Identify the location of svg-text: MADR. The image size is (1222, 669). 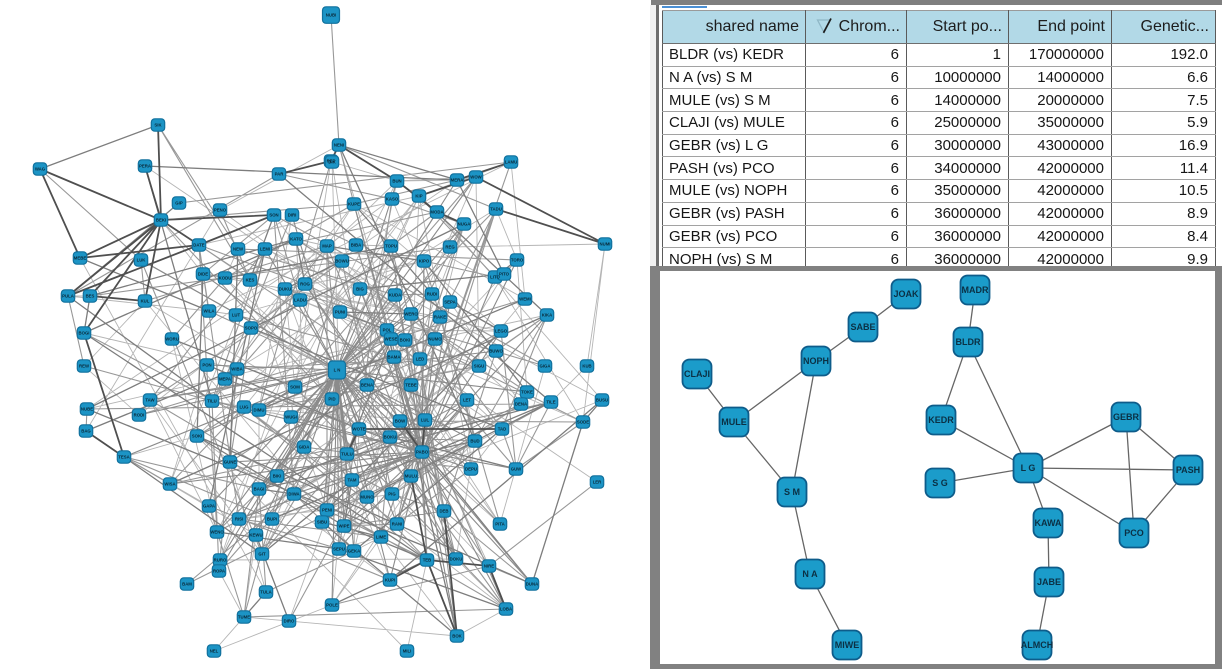
(975, 290).